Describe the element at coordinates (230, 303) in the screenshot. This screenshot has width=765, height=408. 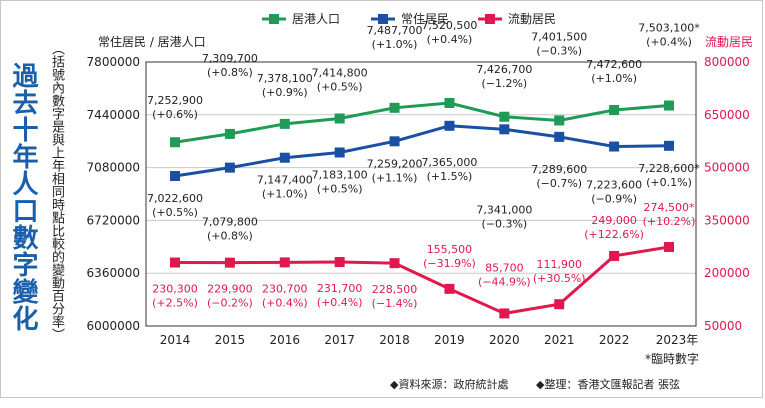
I see `change-label: (−0.2%)` at that location.